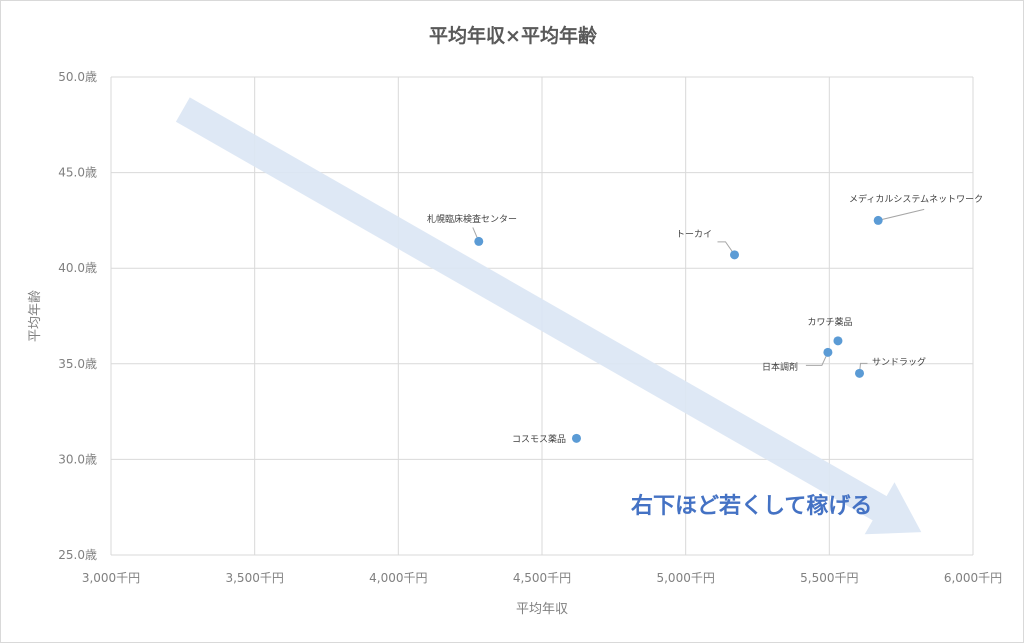 The height and width of the screenshot is (644, 1024). What do you see at coordinates (77, 555) in the screenshot?
I see `y-tick-label: 25.0歳` at bounding box center [77, 555].